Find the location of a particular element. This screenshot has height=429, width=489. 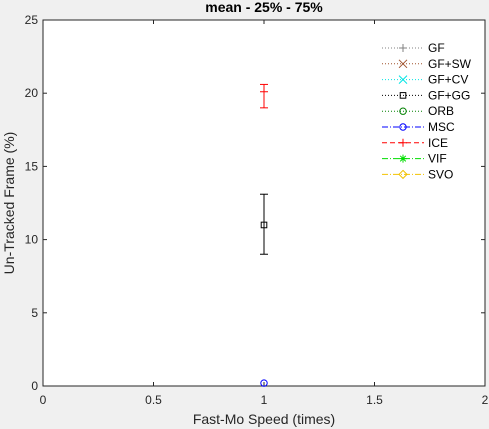

series-ice-marker is located at coordinates (264, 91).